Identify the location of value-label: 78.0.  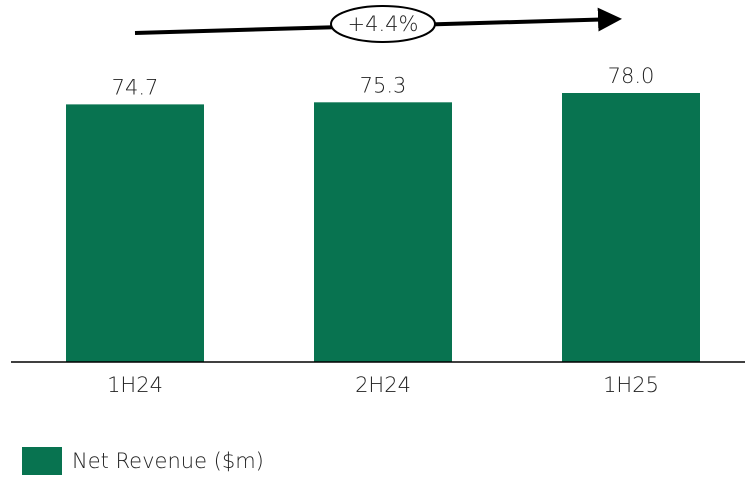
(631, 76).